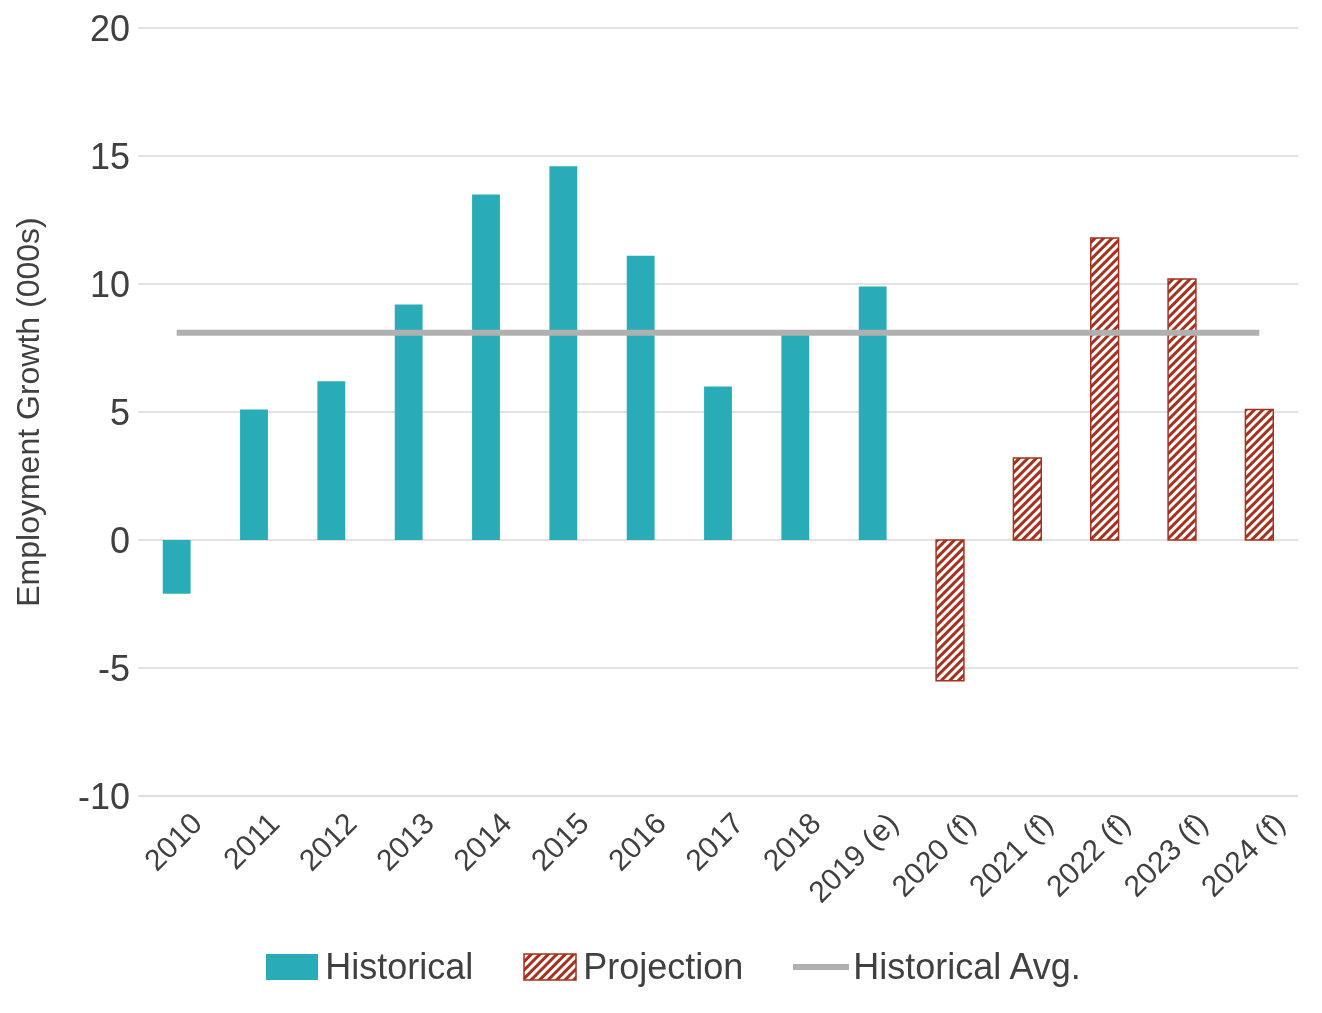 The width and height of the screenshot is (1322, 1013). Describe the element at coordinates (119, 412) in the screenshot. I see `y-tick-label: 5` at that location.